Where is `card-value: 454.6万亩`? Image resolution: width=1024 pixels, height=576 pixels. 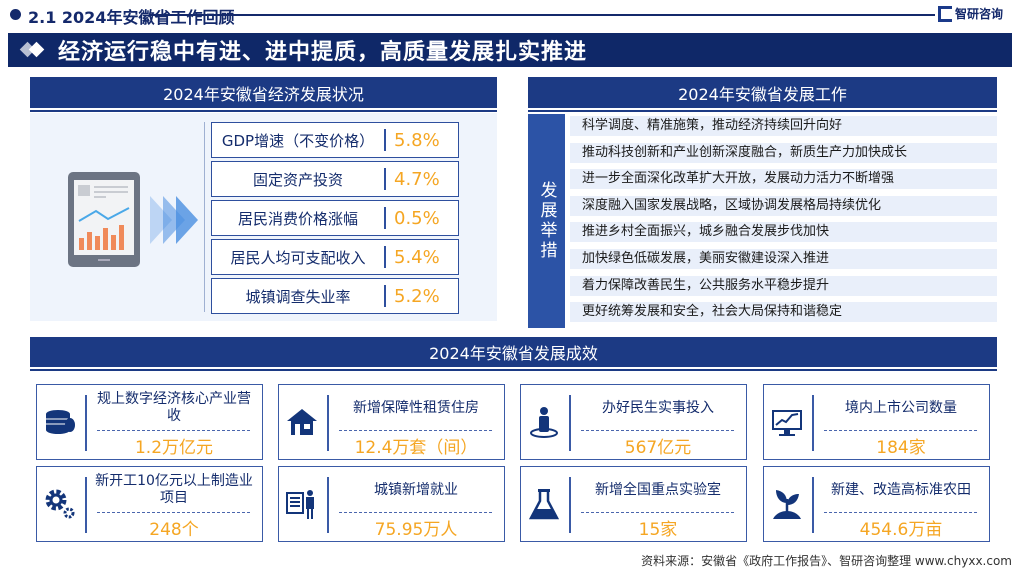 card-value: 454.6万亩 is located at coordinates (901, 530).